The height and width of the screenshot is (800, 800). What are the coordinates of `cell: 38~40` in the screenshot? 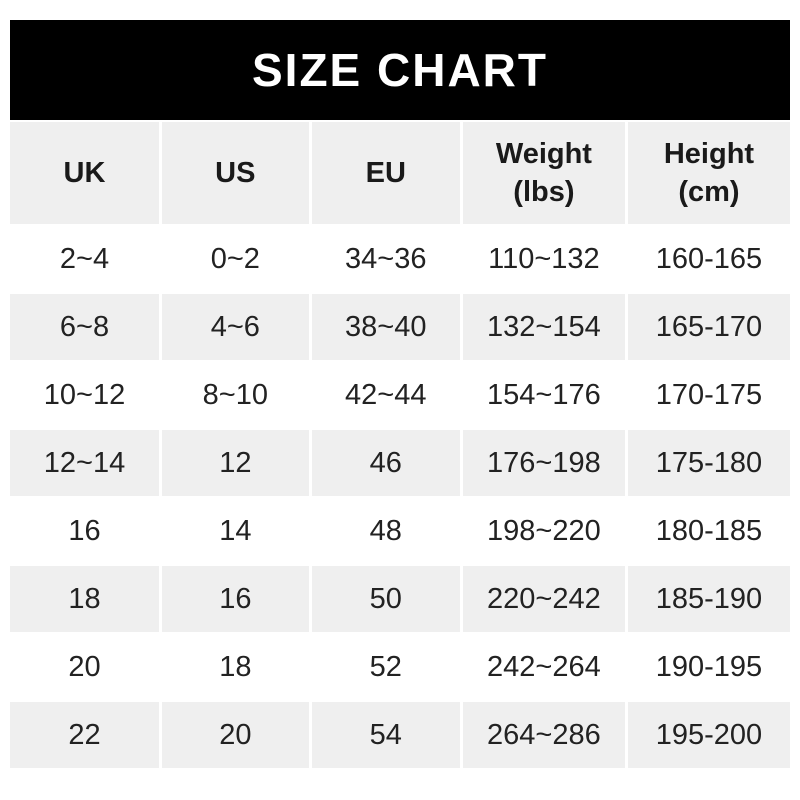 It's located at (385, 327).